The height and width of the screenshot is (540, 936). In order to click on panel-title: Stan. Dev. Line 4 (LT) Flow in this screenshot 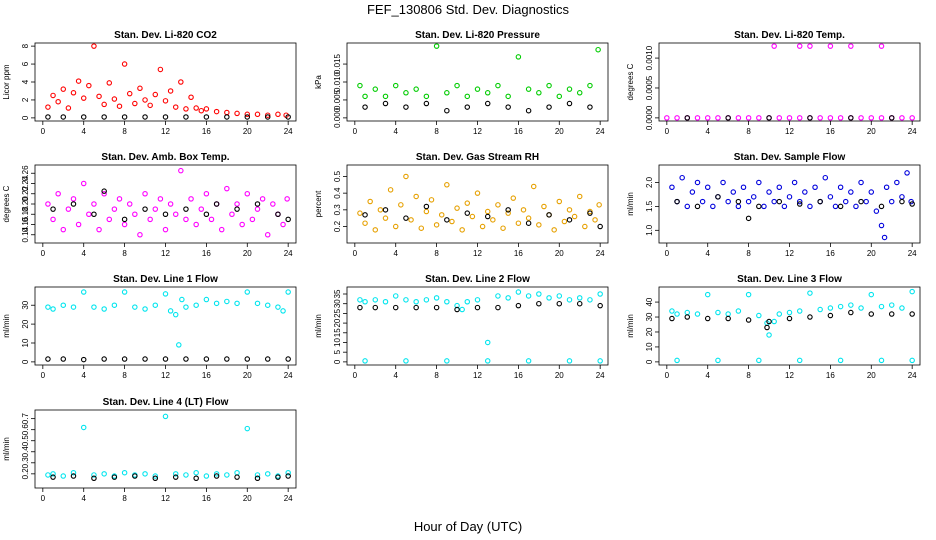, I will do `click(166, 402)`.